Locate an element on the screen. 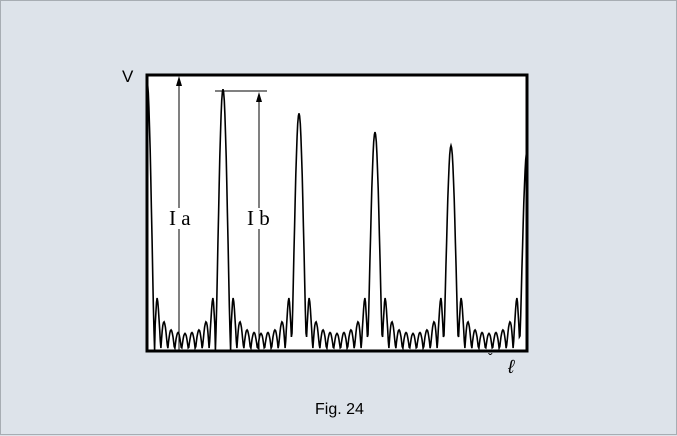 The width and height of the screenshot is (677, 436). y-axis-label: V is located at coordinates (128, 76).